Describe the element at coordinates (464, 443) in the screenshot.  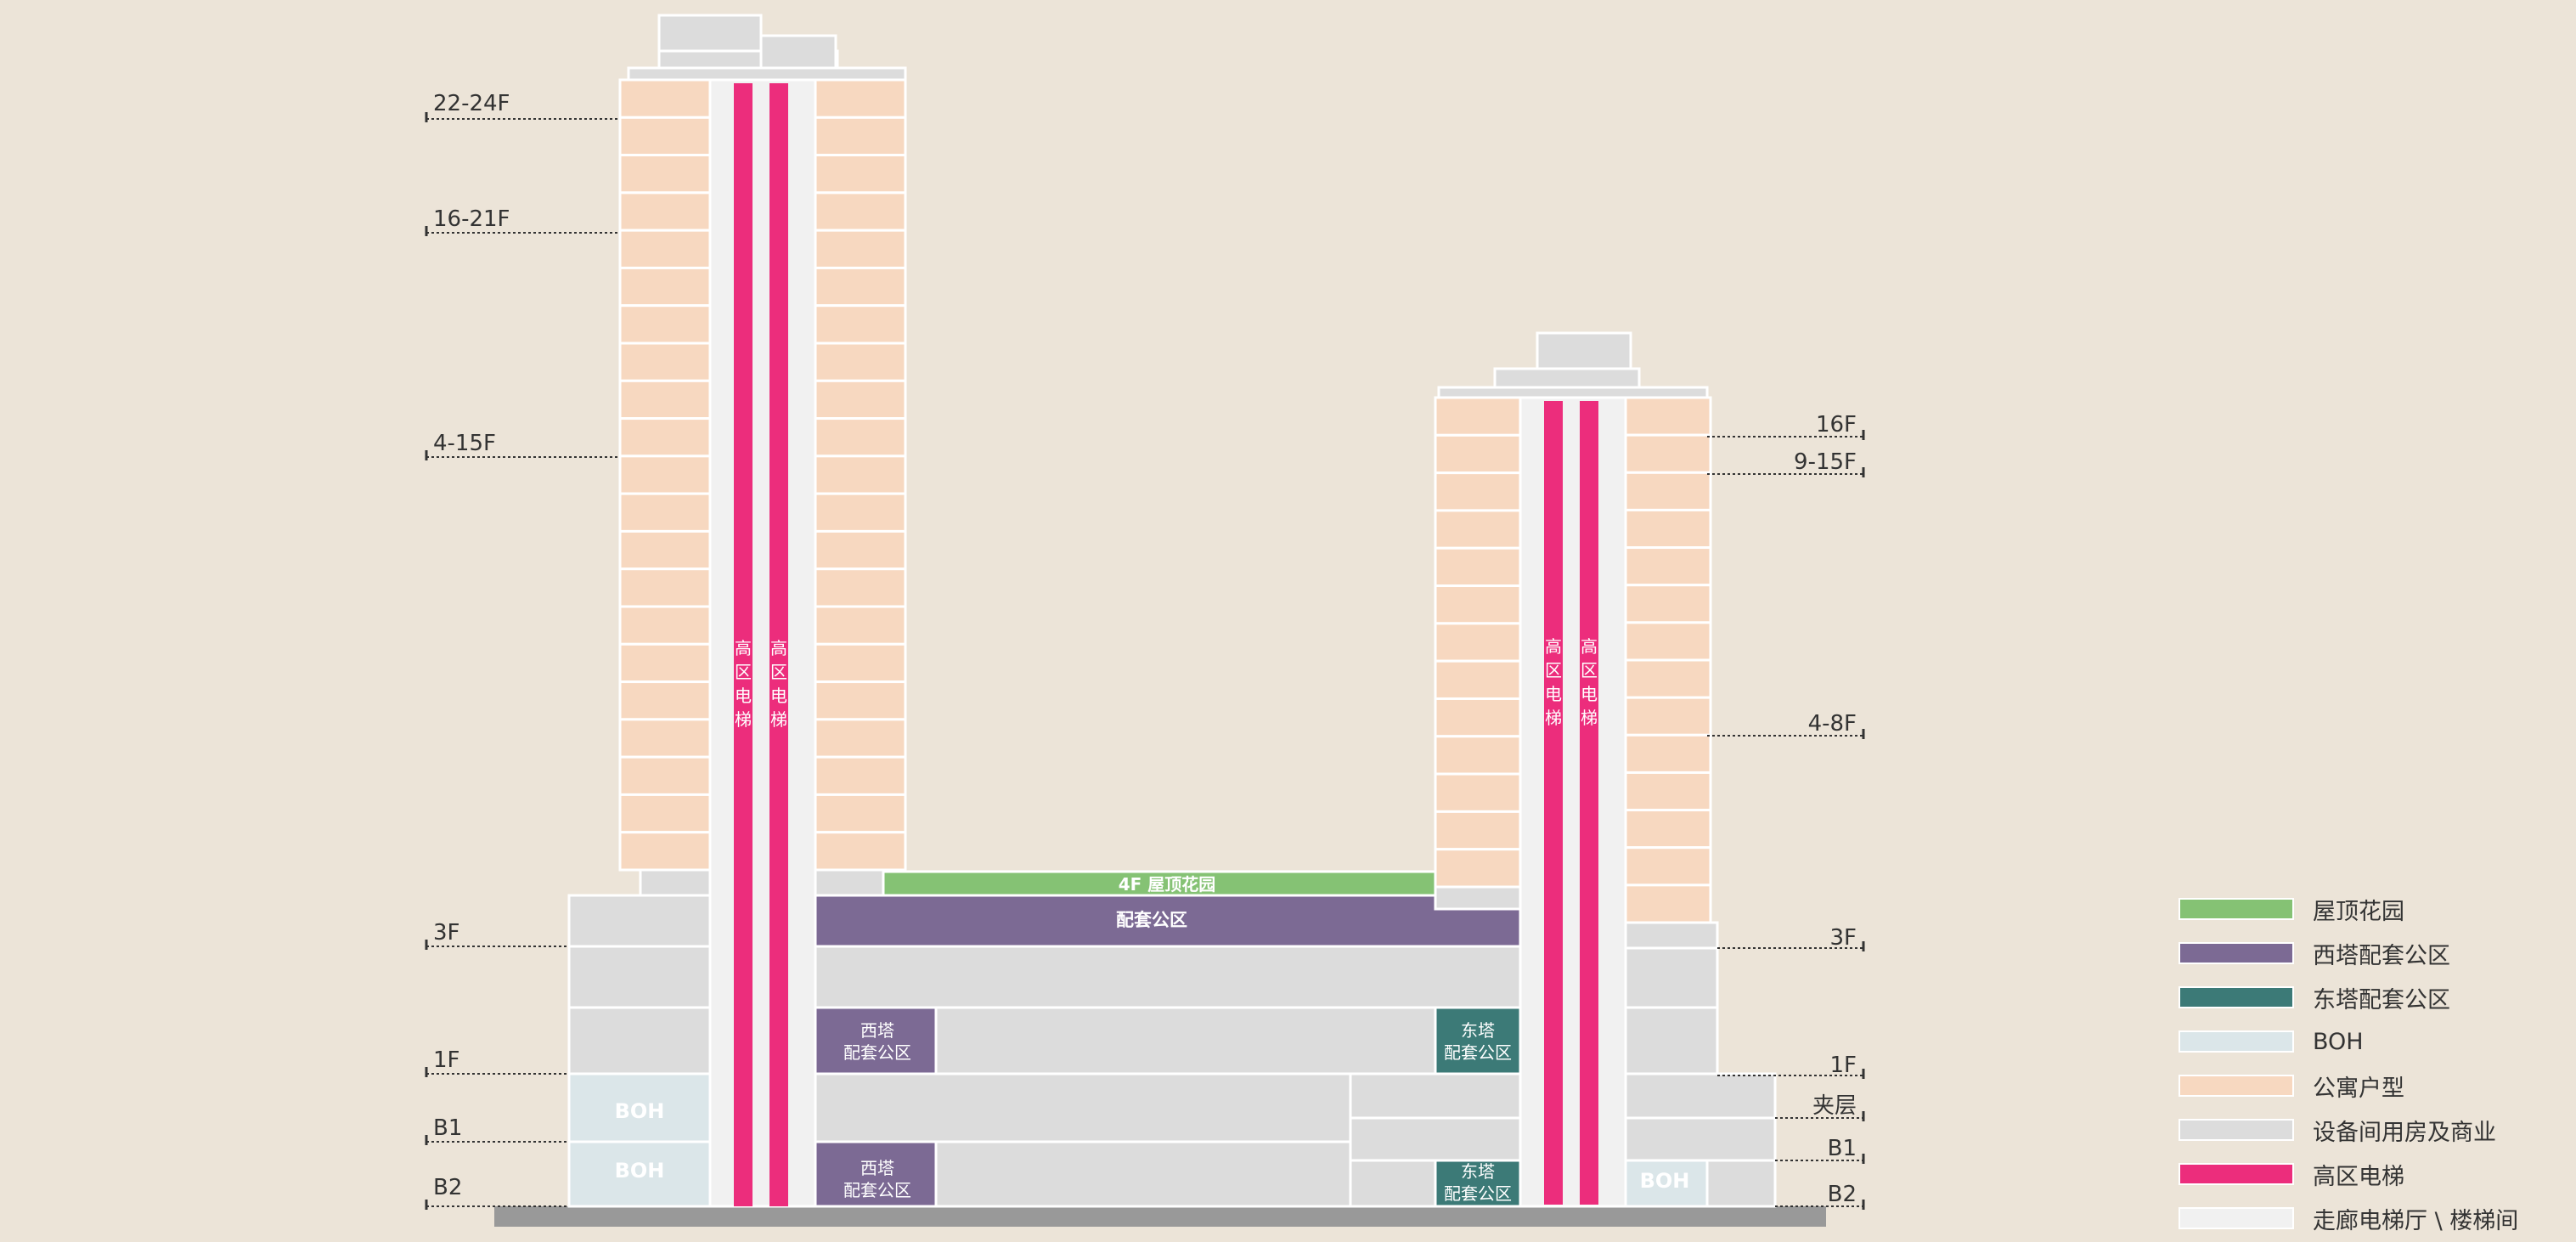
I see `west-floor-label-4-15f: 4-15F` at that location.